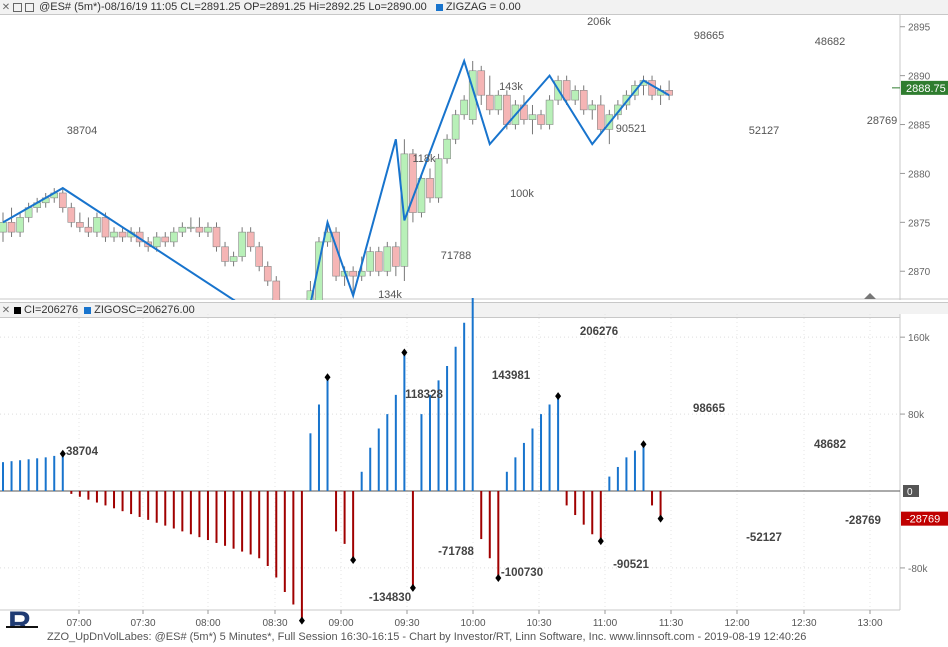  Describe the element at coordinates (51, 310) in the screenshot. I see `ci-label: CI=206276` at that location.